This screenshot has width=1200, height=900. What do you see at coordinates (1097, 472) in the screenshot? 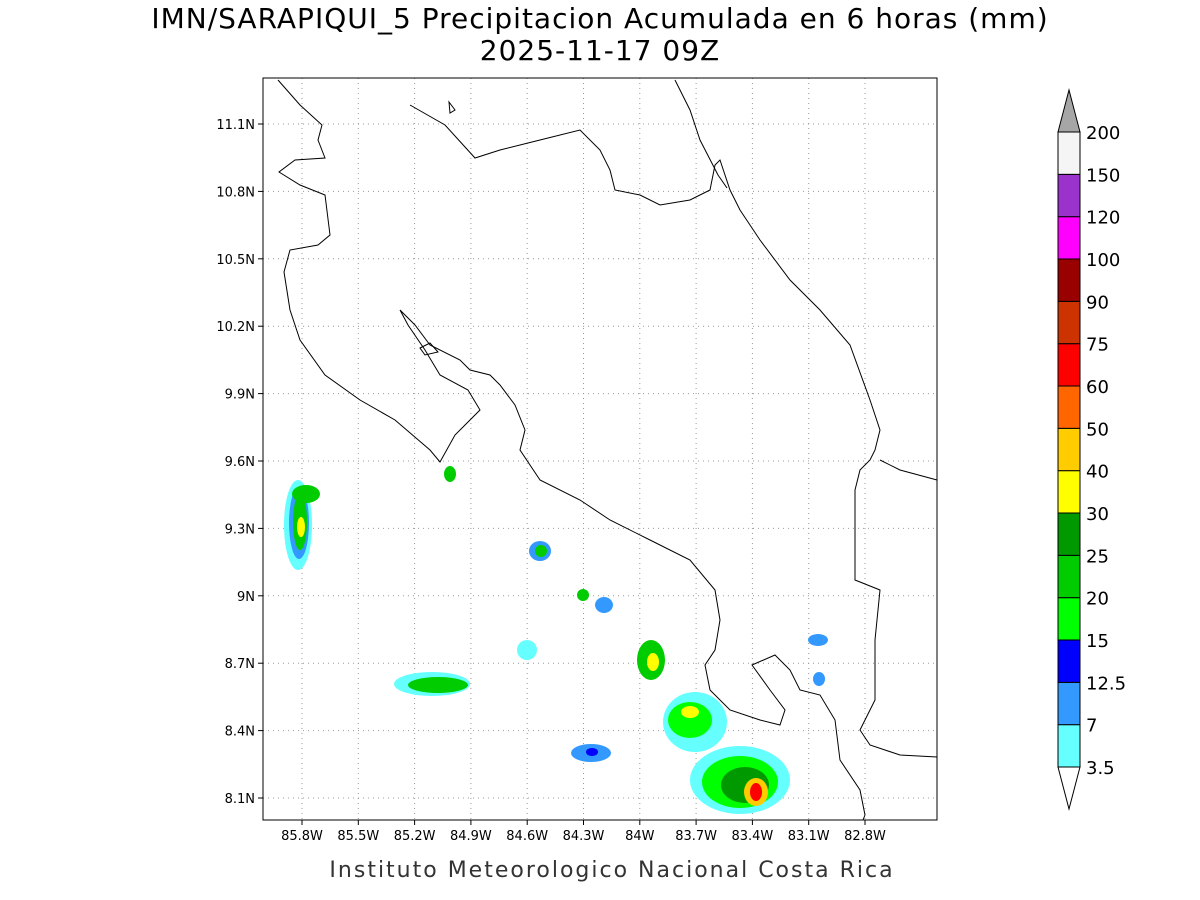
I see `colorbar-label: 40` at bounding box center [1097, 472].